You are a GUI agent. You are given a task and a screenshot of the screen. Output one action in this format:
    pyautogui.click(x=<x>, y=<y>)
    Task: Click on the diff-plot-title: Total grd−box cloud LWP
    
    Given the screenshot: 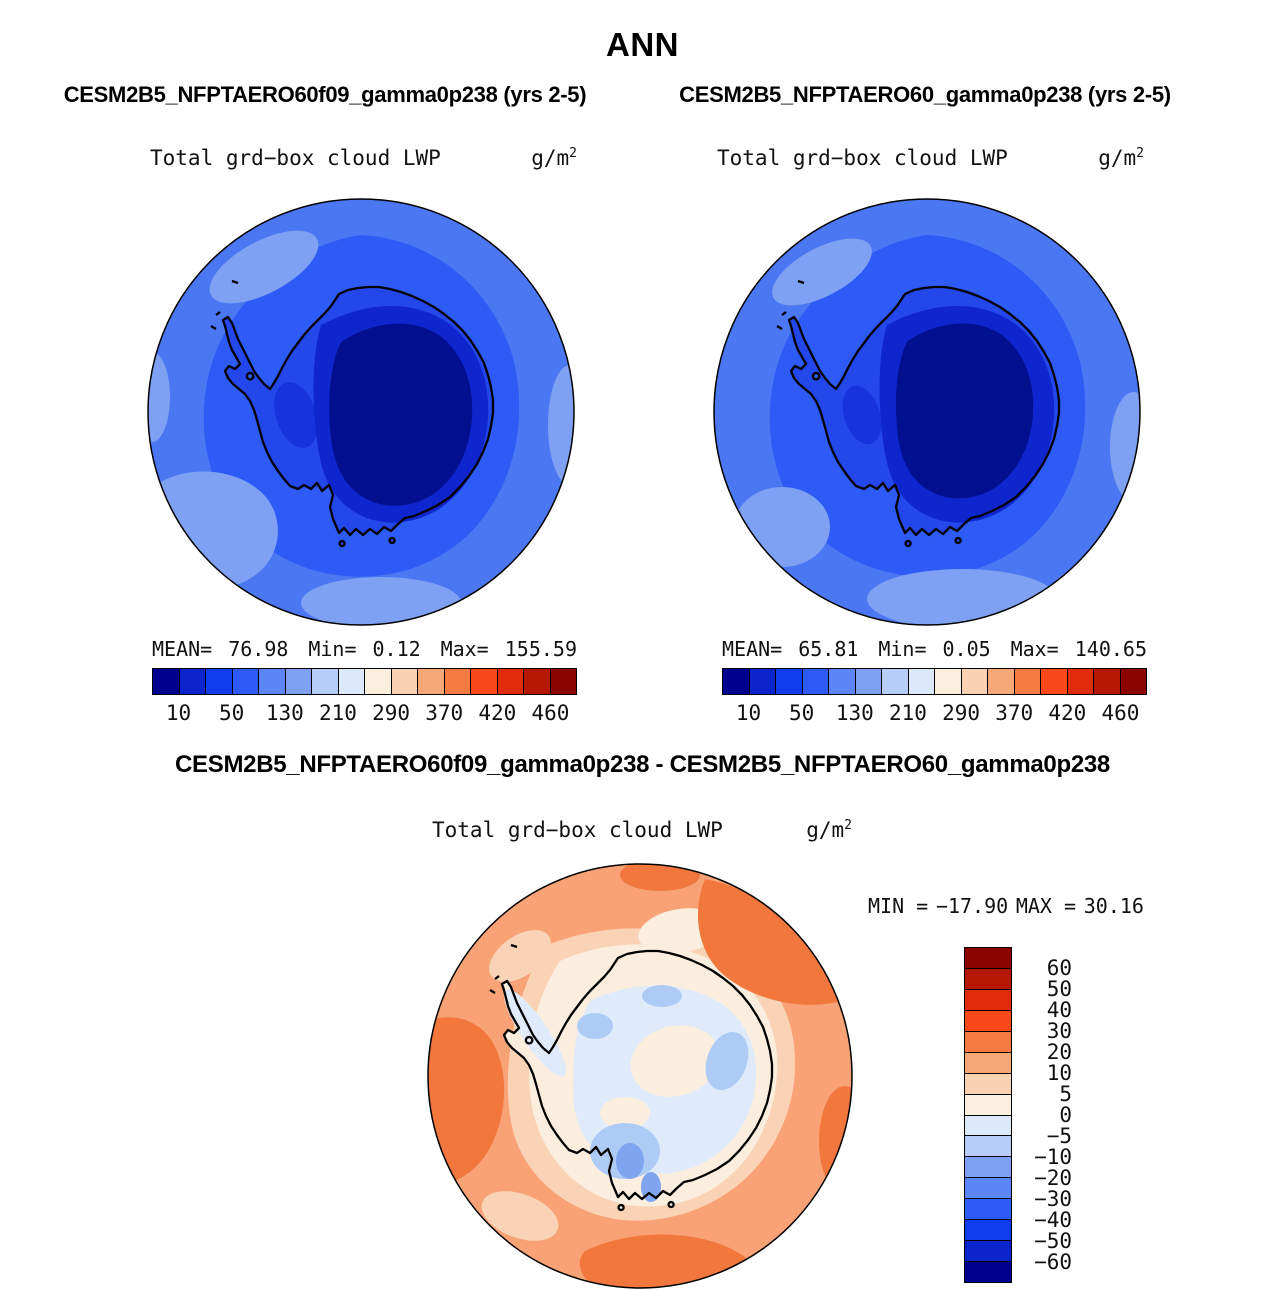 What is the action you would take?
    pyautogui.click(x=577, y=830)
    